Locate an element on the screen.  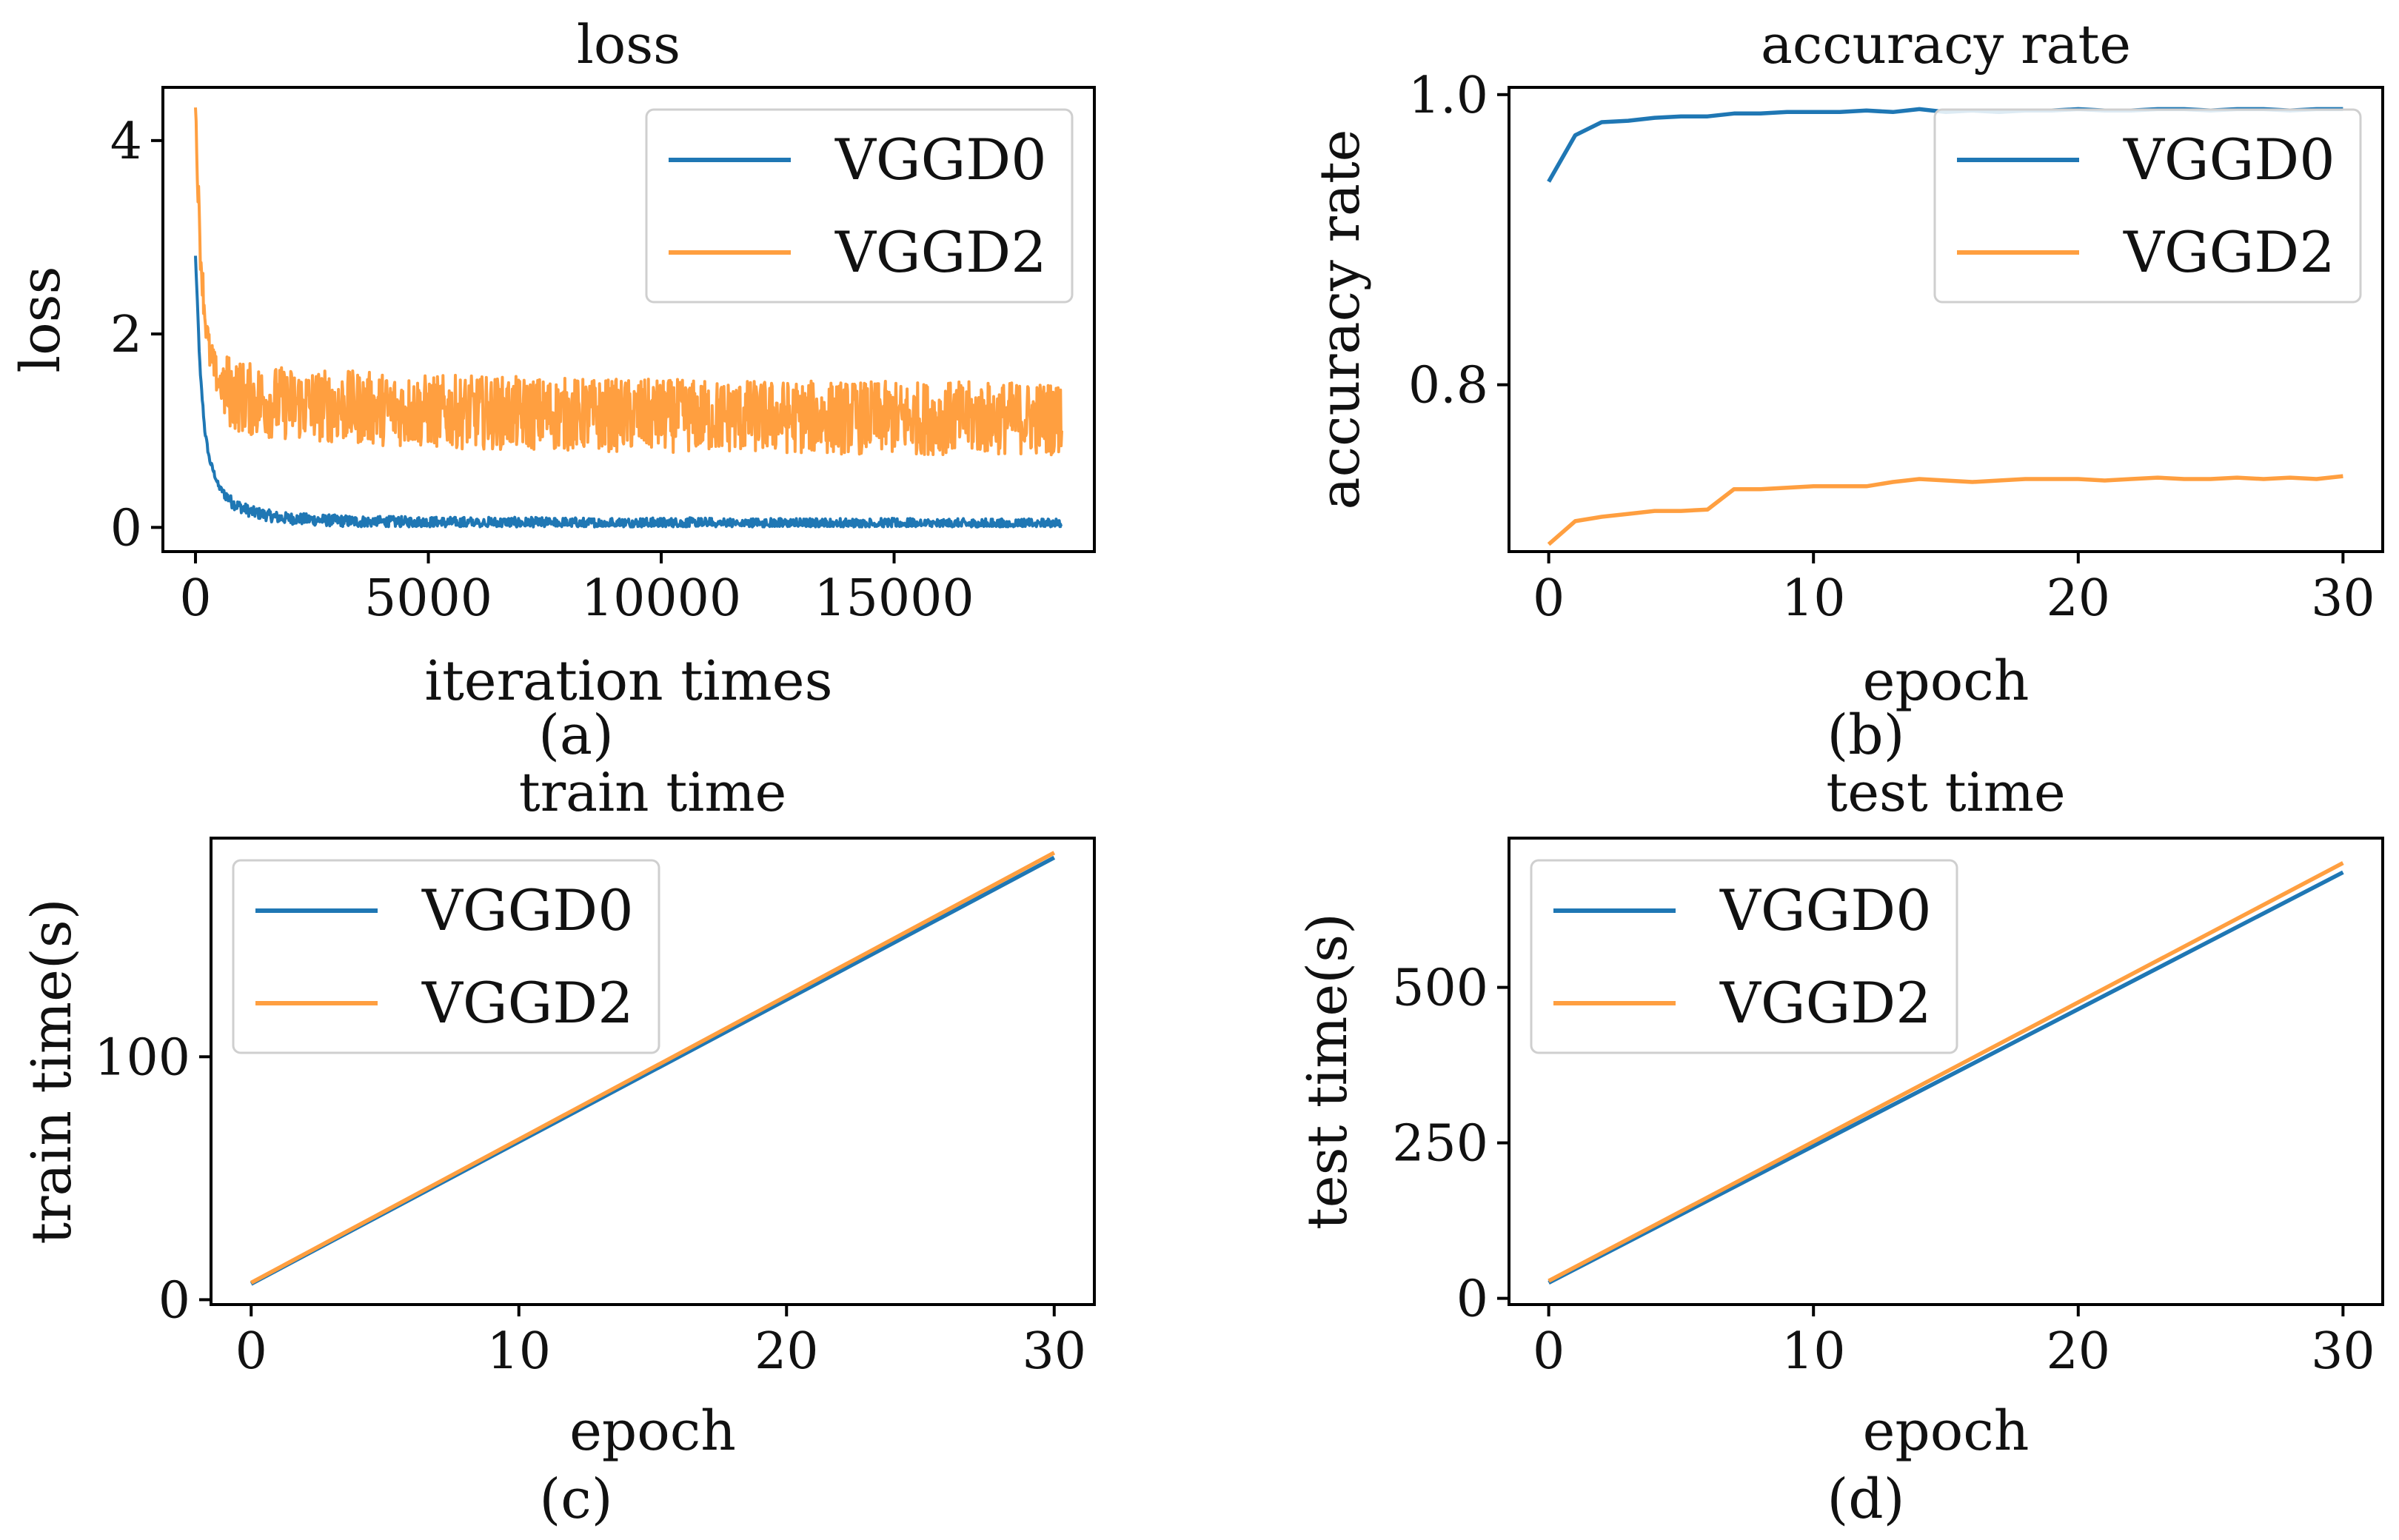
y-tick-label: 0.8 is located at coordinates (1448, 386).